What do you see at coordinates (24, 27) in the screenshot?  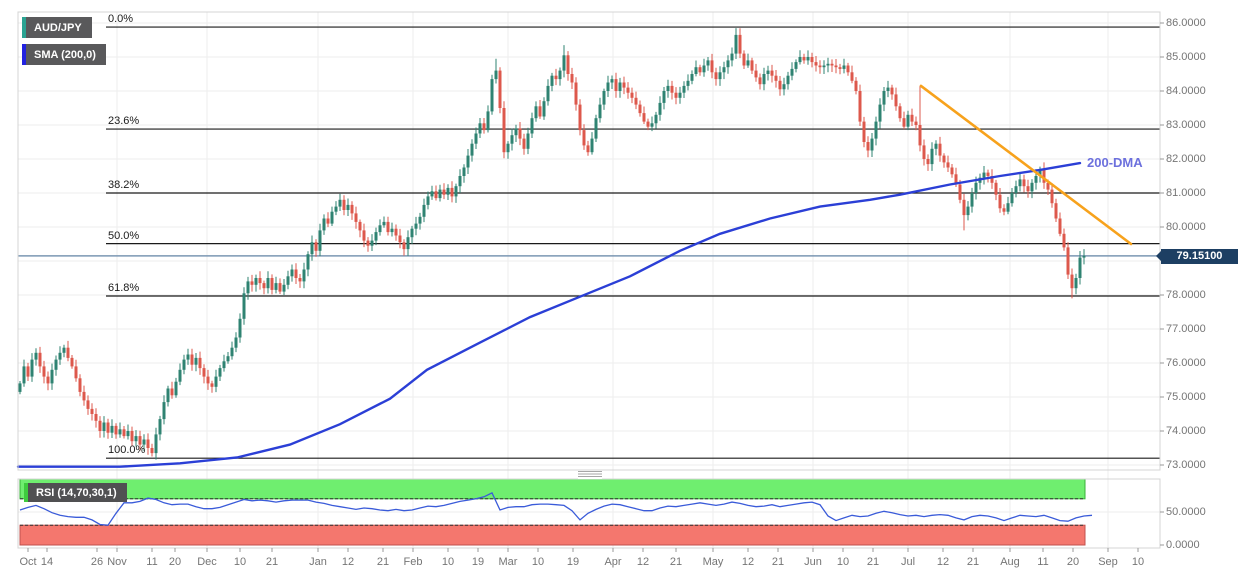 I see `symbol-accent-bar` at bounding box center [24, 27].